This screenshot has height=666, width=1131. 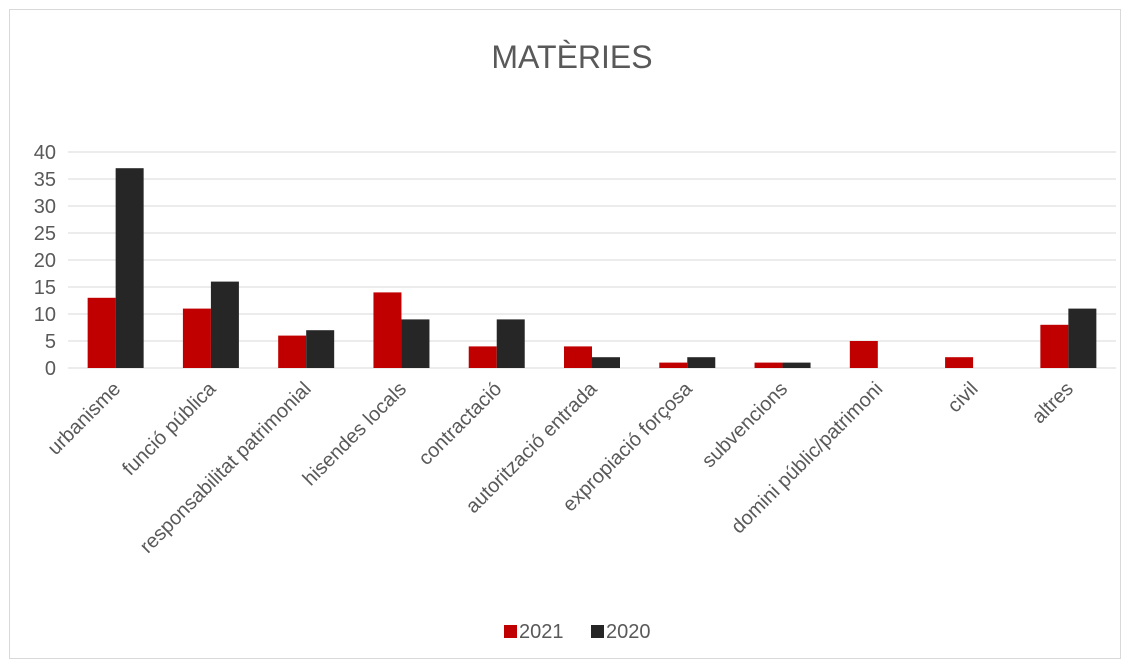 I want to click on x-category-label: altres, so click(x=1053, y=403).